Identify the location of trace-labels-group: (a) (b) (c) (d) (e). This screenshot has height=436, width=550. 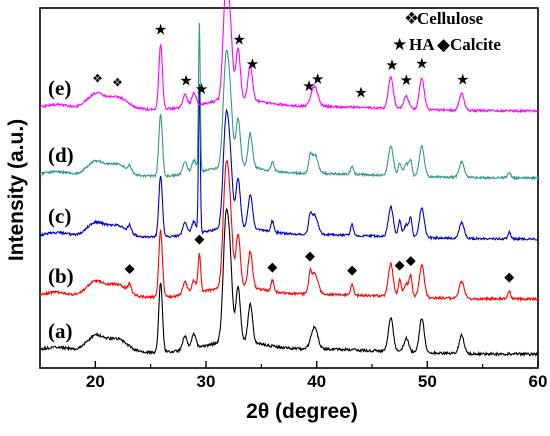
(61, 209).